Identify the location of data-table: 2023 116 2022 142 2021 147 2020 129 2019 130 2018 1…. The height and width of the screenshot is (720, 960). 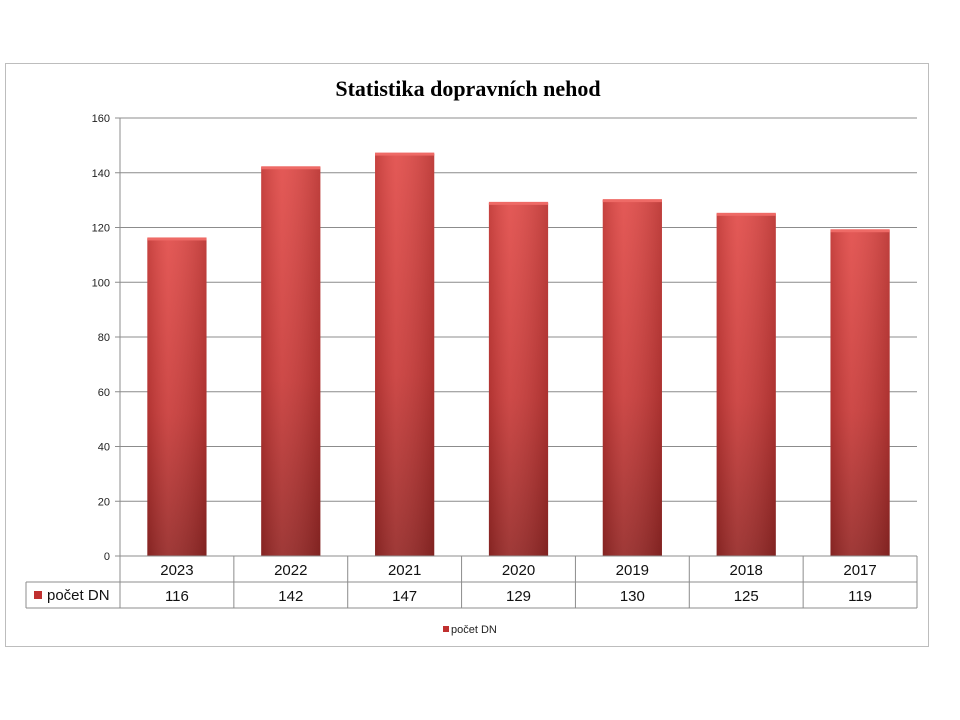
(471, 582).